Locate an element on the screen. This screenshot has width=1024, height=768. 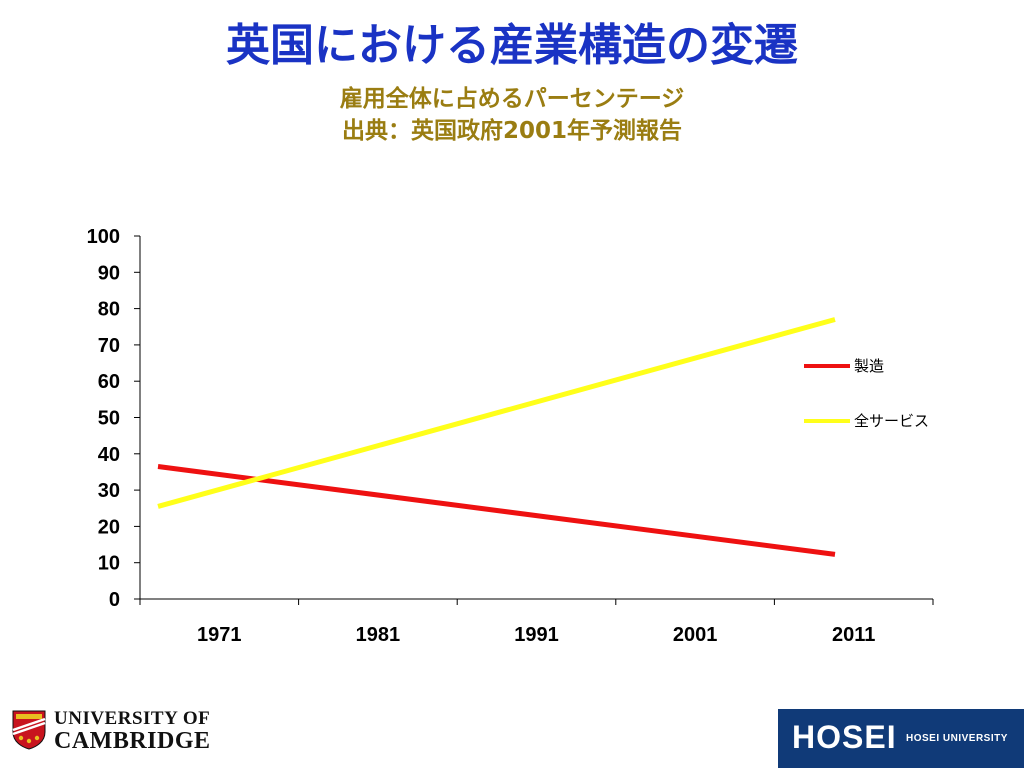
slide-subtitle: 雇用全体に占めるパーセンテージ is located at coordinates (512, 99).